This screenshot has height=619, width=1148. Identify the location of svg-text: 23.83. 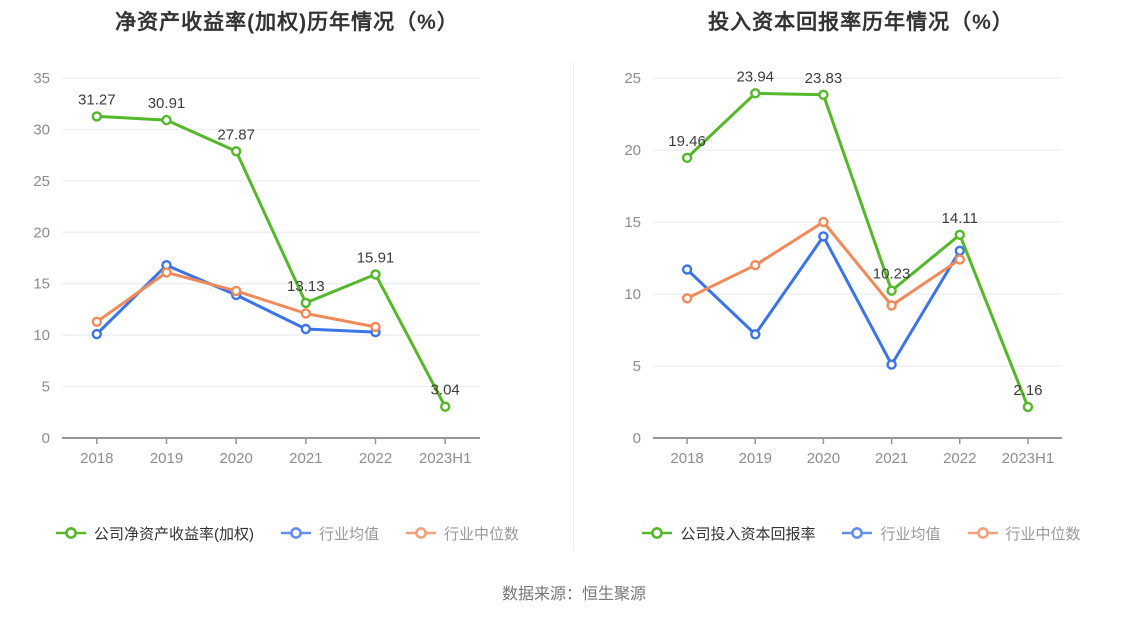
(824, 78).